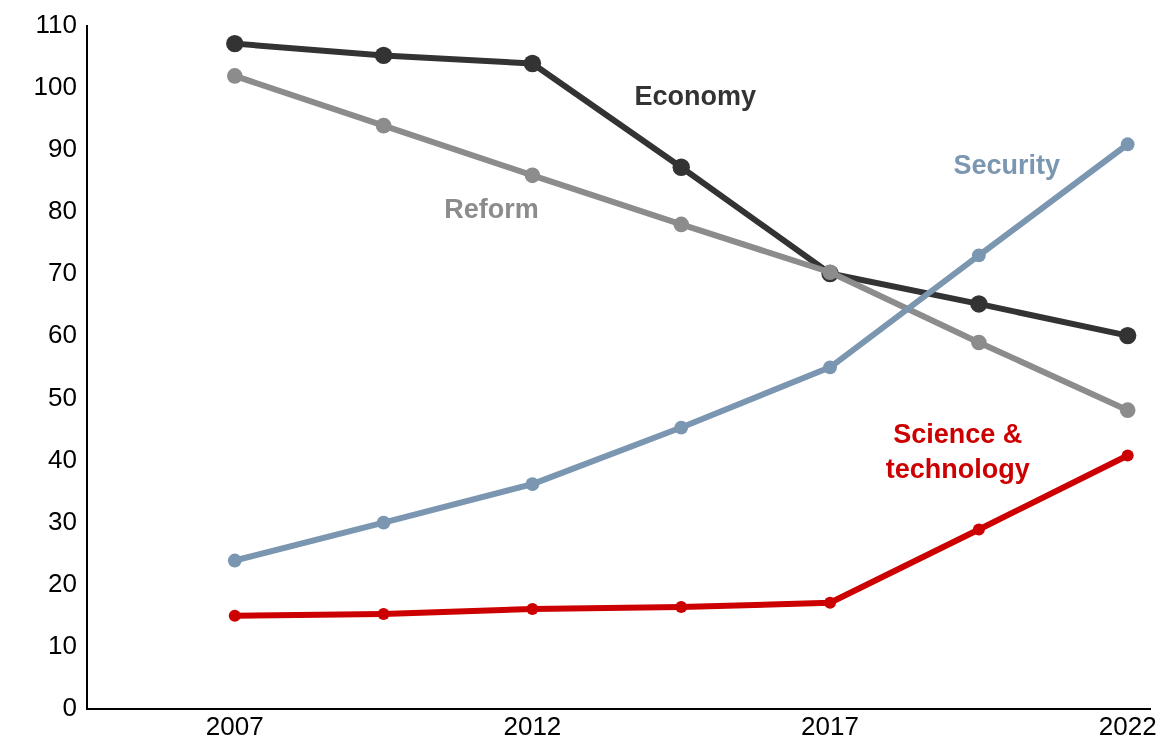 This screenshot has height=754, width=1175. I want to click on y-tick-label: 90, so click(62, 148).